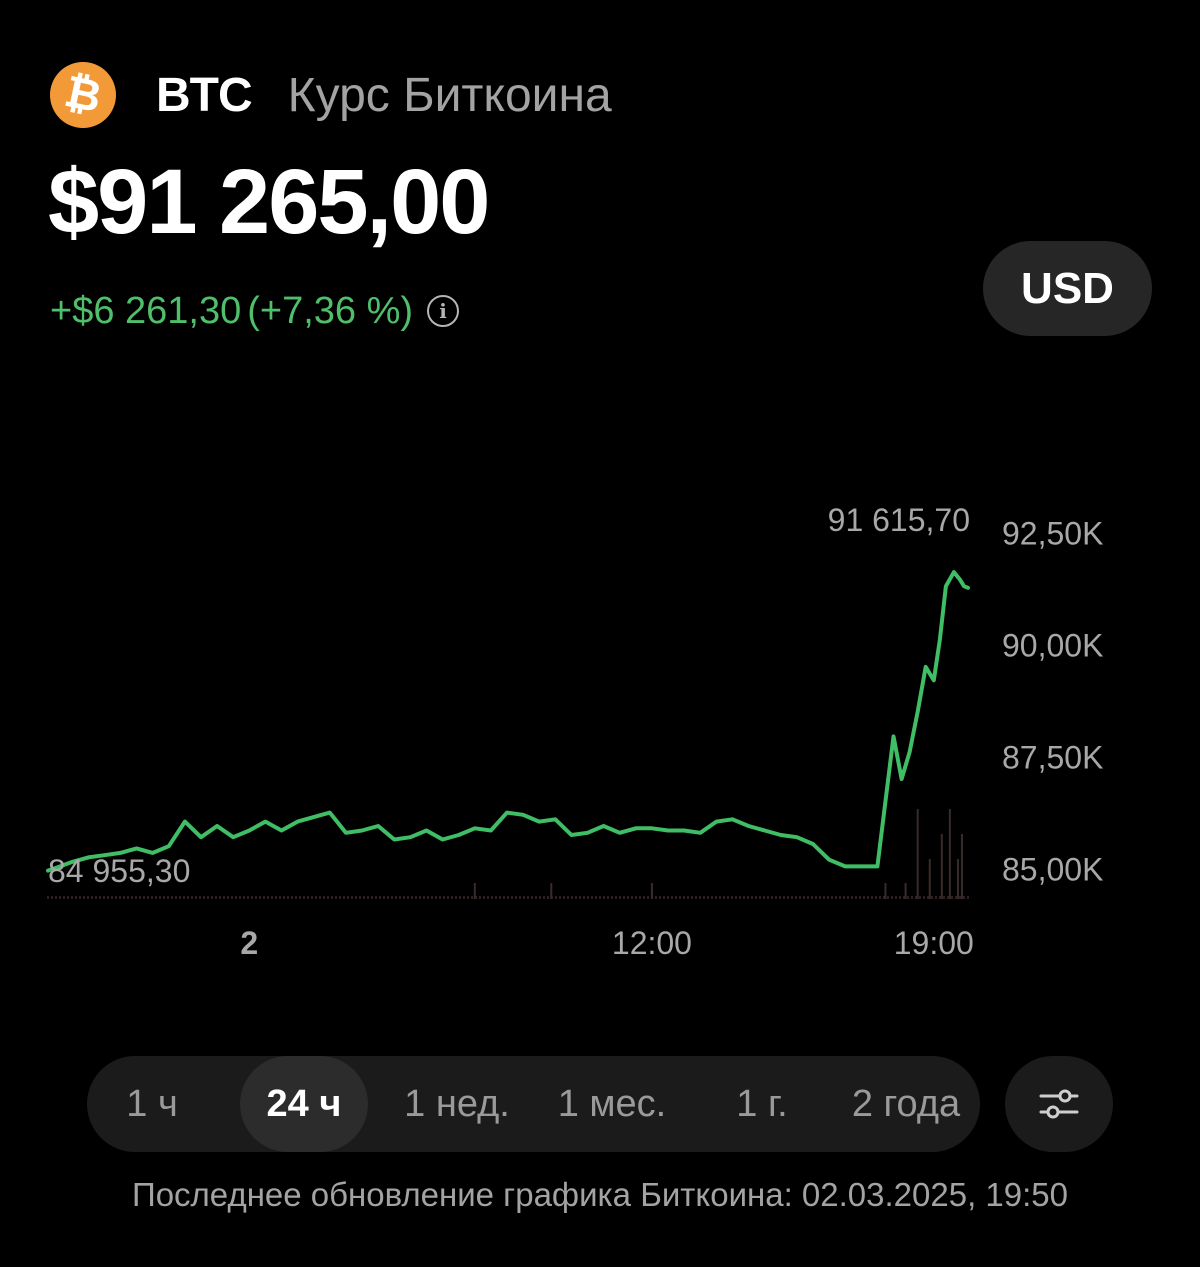 The image size is (1200, 1267). Describe the element at coordinates (152, 1103) in the screenshot. I see `range-option: 1 ч` at that location.